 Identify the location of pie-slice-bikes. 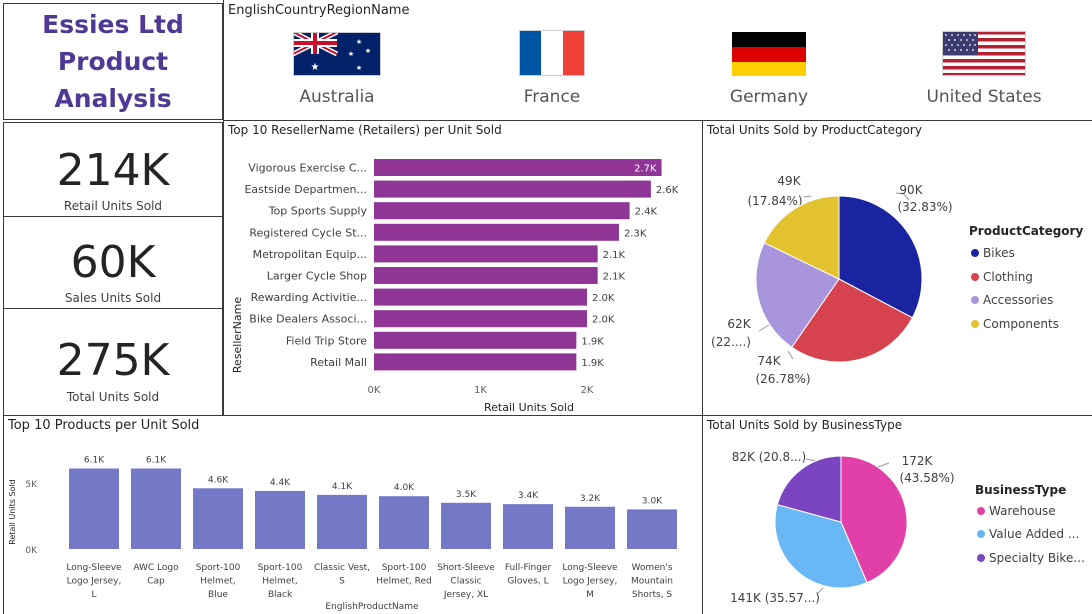
(880, 257).